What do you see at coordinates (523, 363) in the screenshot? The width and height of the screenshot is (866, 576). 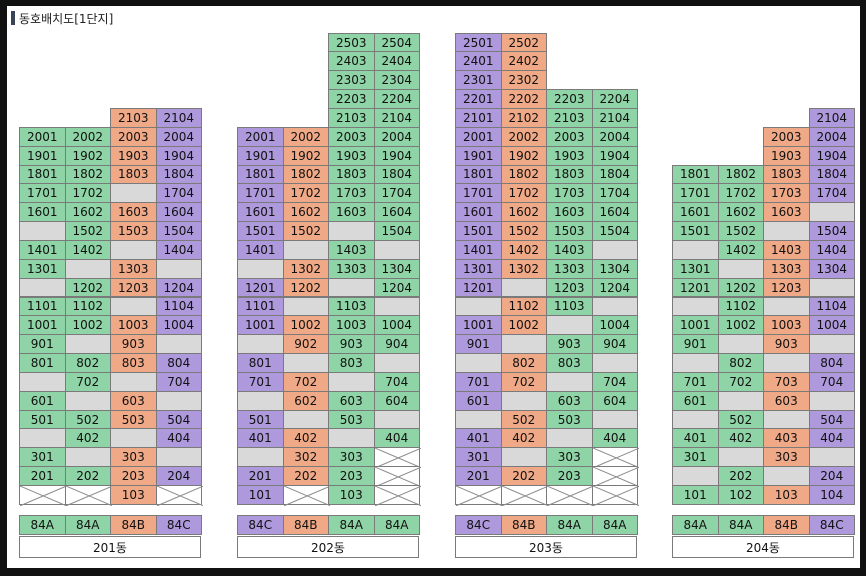 I see `unit-cell: 802` at bounding box center [523, 363].